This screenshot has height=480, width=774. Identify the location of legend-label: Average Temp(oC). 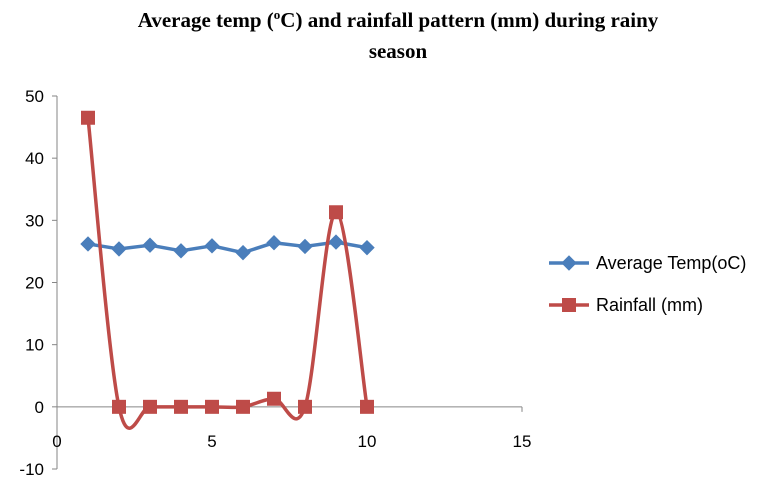
(671, 263).